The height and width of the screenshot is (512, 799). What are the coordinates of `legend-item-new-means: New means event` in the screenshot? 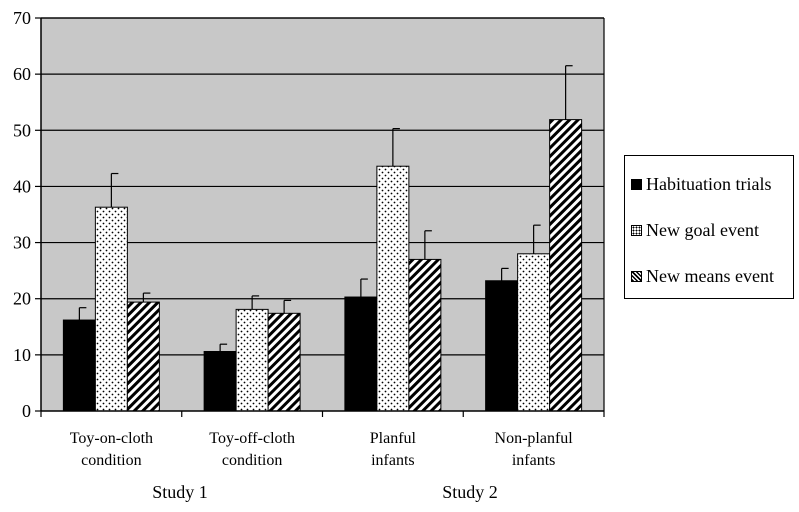 It's located at (702, 276).